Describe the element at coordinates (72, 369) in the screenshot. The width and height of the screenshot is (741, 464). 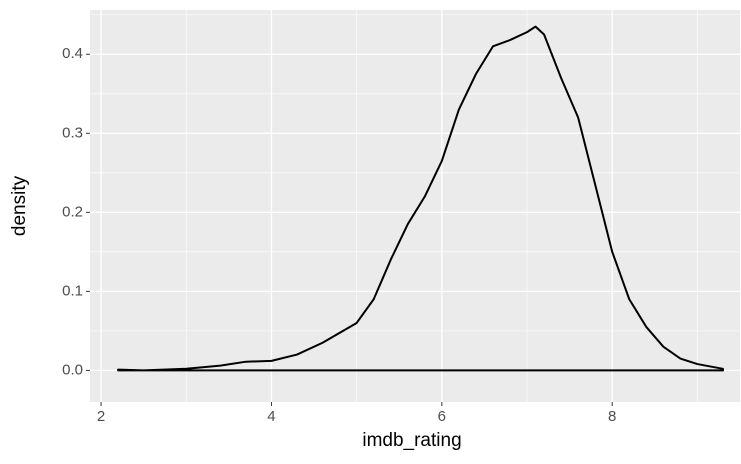
I see `y-tick-label: 0.0` at that location.